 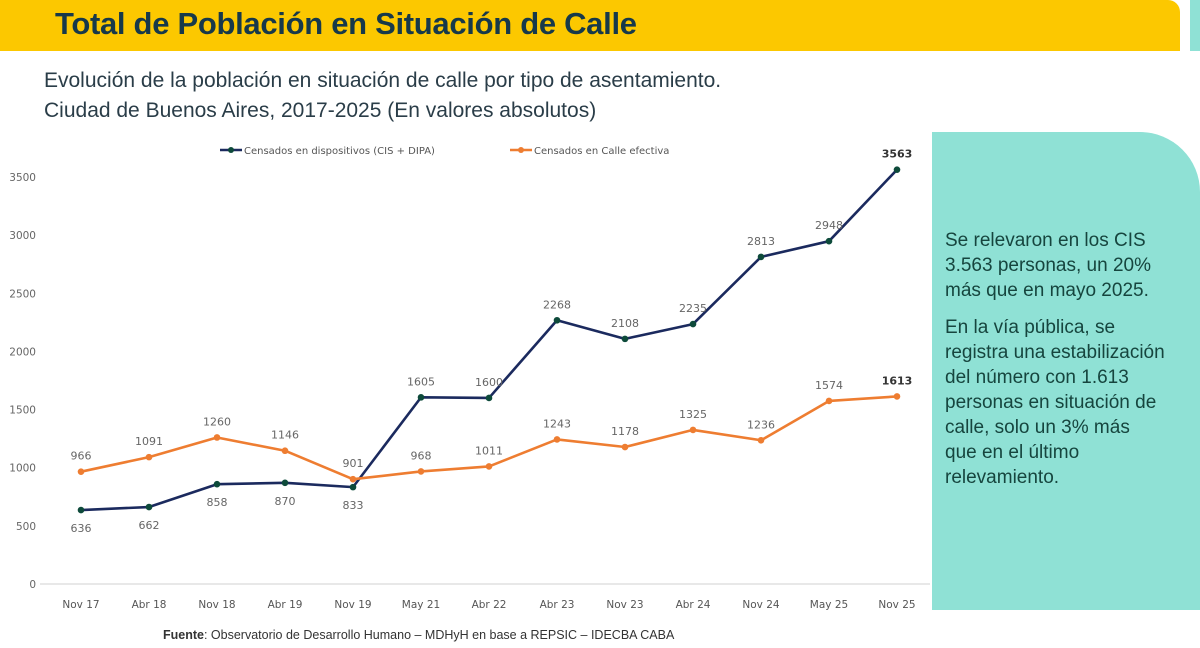 What do you see at coordinates (183, 635) in the screenshot?
I see `source-label: Fuente` at bounding box center [183, 635].